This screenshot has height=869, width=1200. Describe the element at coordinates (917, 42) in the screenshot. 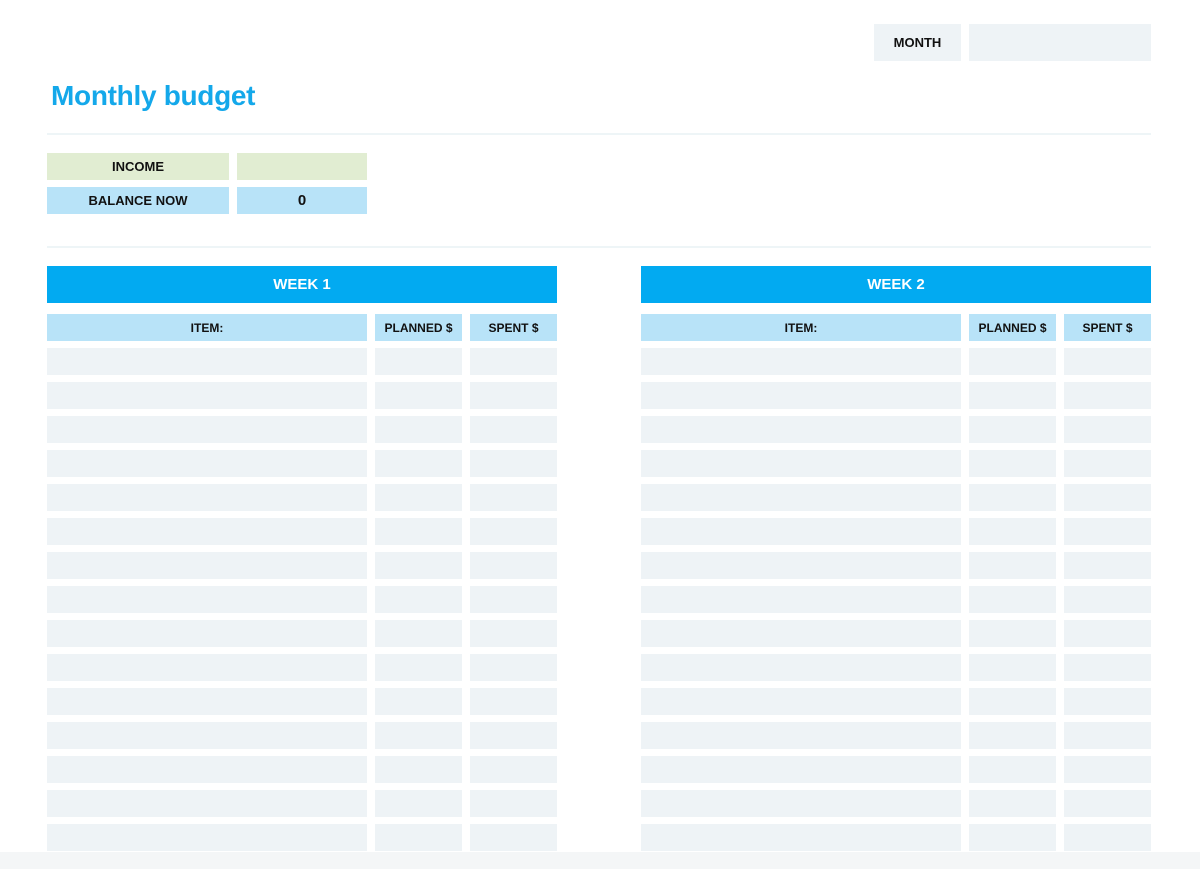

I see `month-label: MONTH` at that location.